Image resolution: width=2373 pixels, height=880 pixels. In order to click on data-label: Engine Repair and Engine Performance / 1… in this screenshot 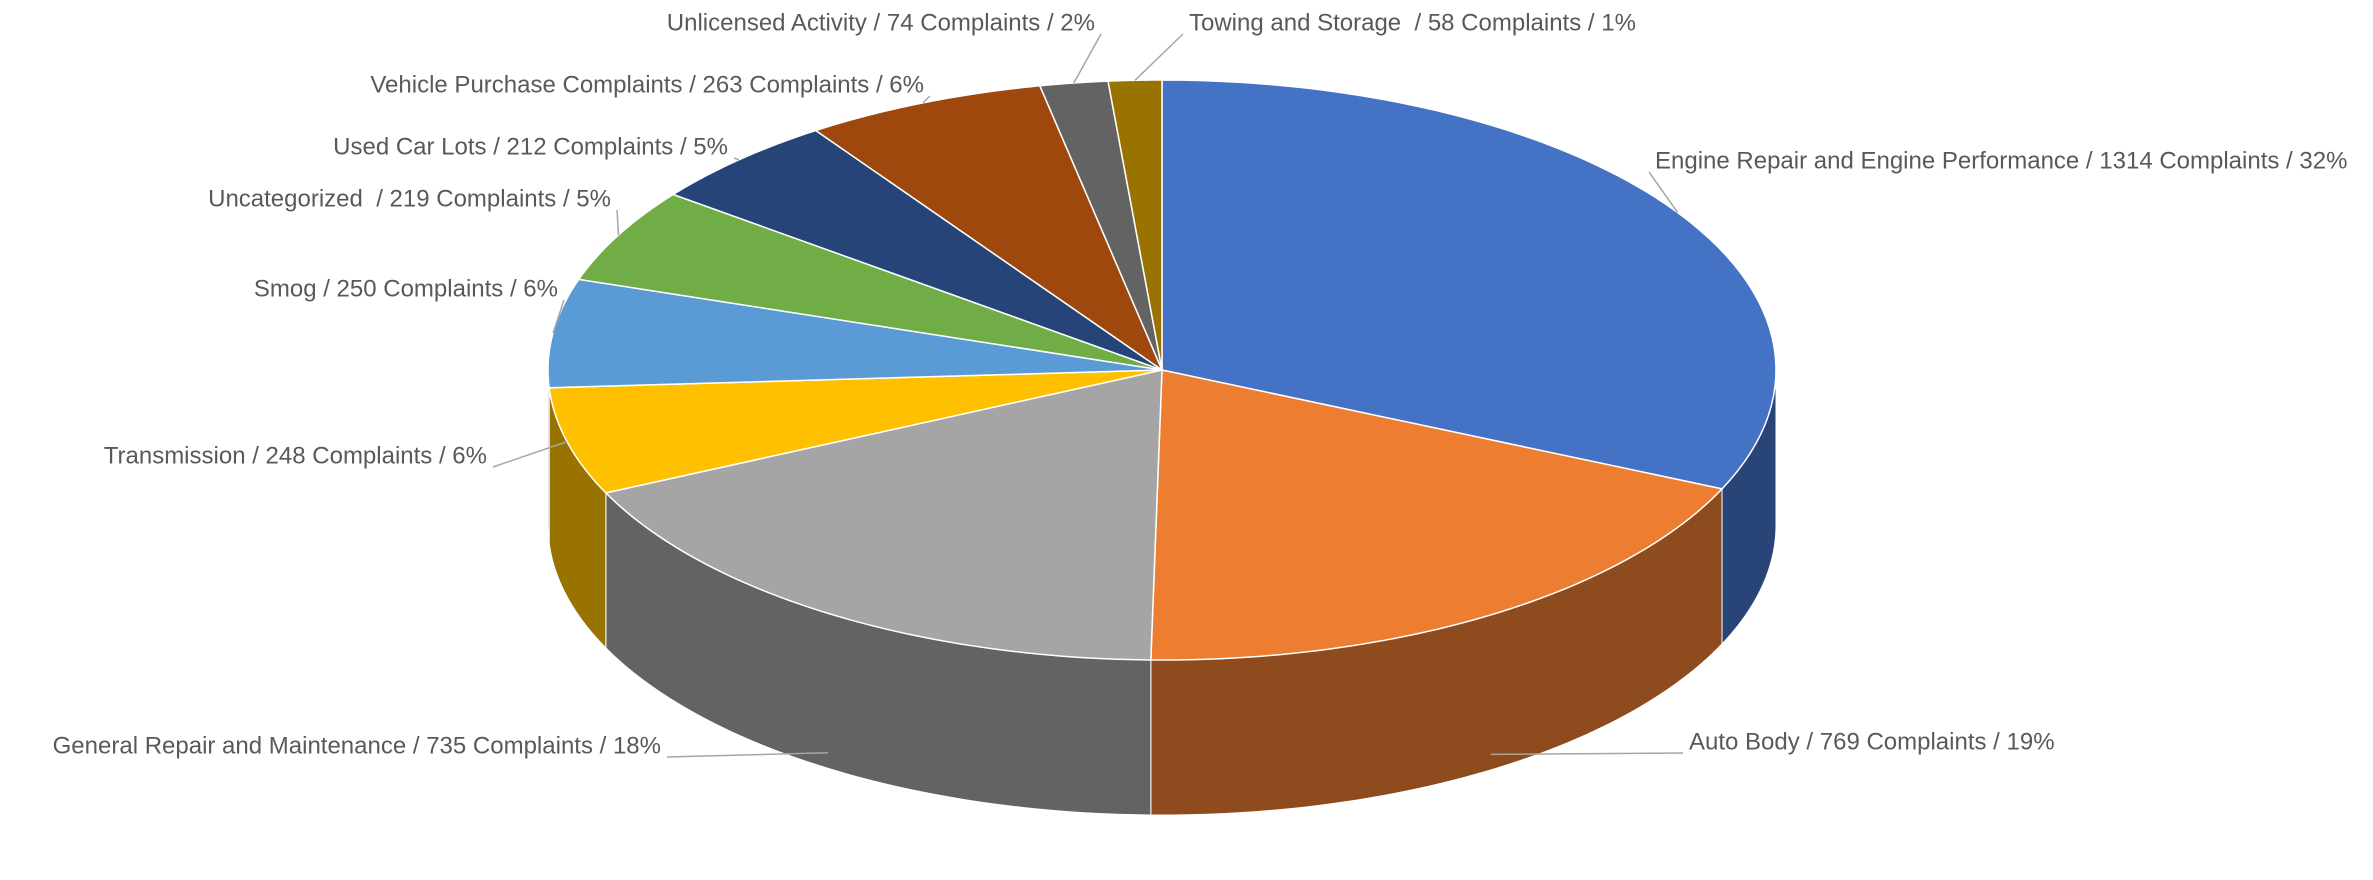, I will do `click(2001, 160)`.